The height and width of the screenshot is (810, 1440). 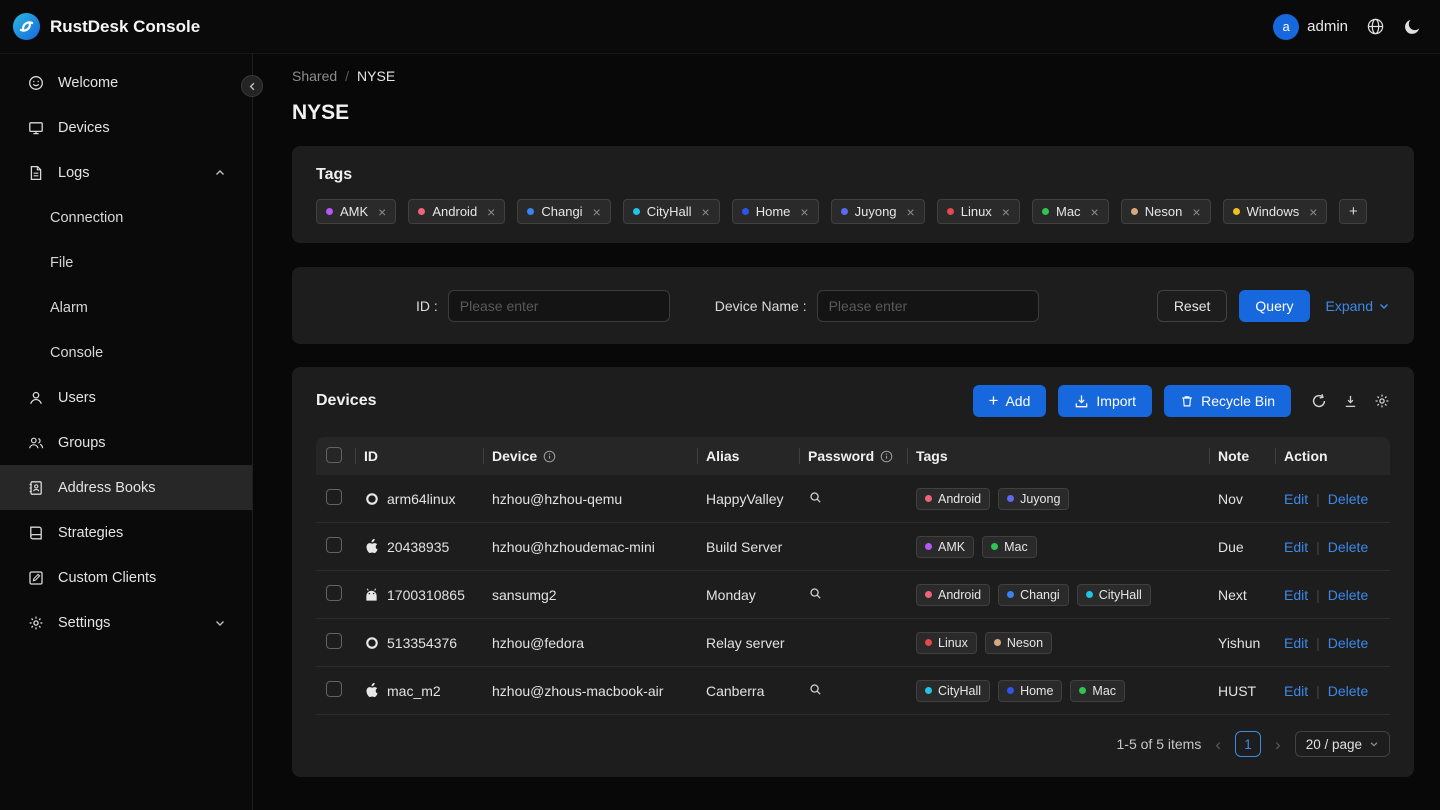 I want to click on id-field-group: ID :, so click(x=543, y=305).